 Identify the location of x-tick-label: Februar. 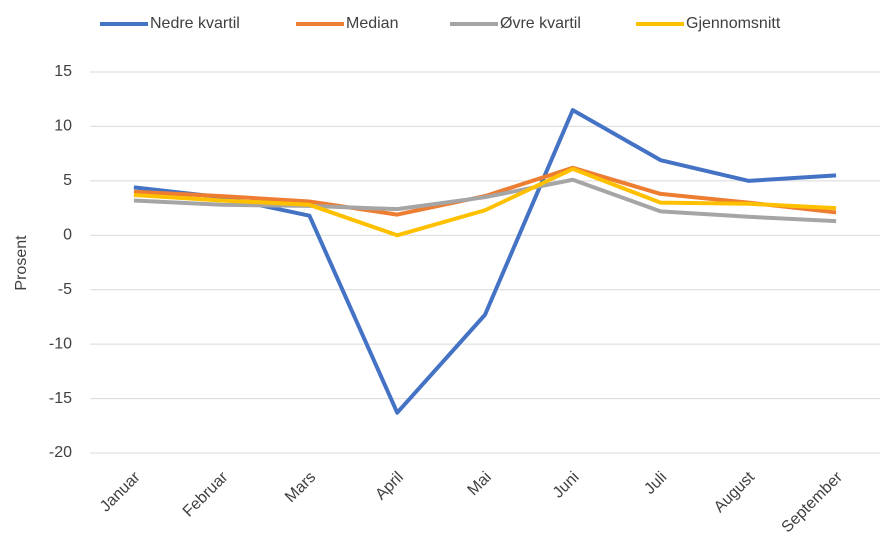
(206, 494).